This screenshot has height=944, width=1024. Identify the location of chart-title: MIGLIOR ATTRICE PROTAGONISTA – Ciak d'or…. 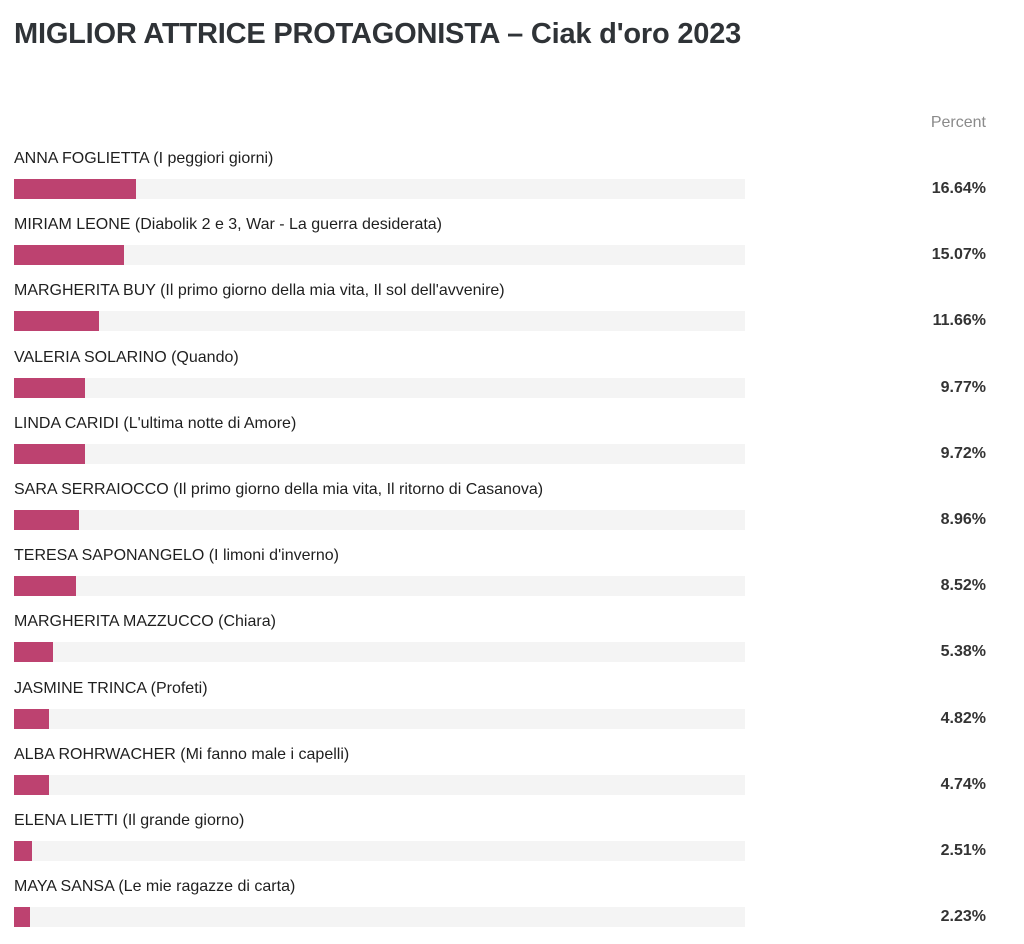
(378, 34).